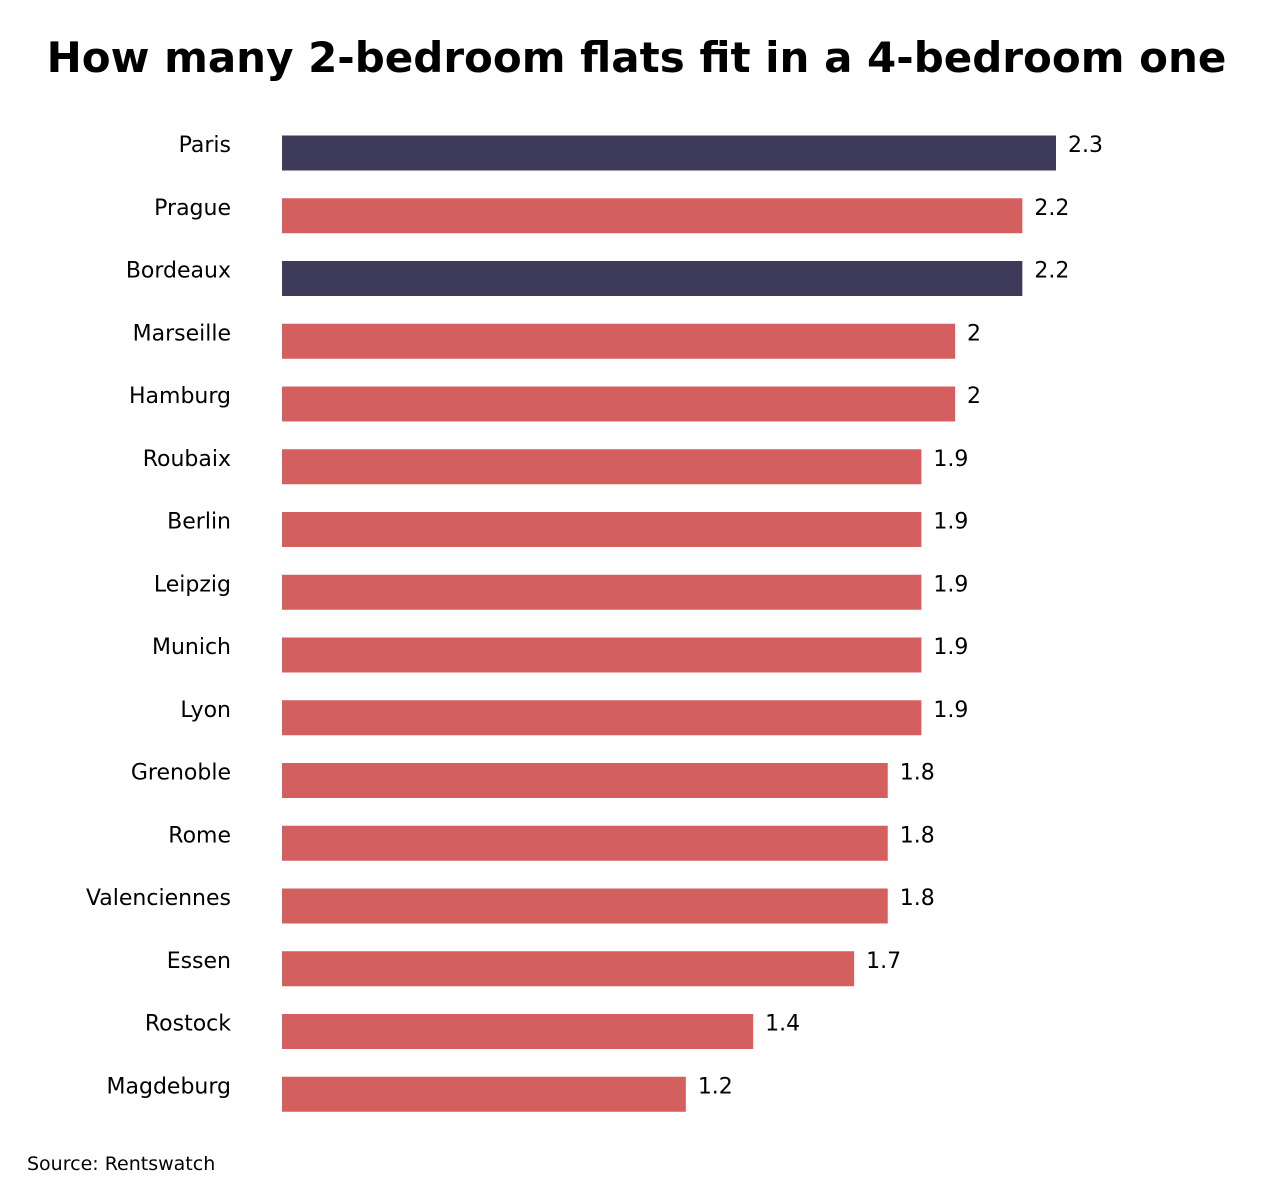 The image size is (1279, 1193). I want to click on bar-roubaix, so click(602, 467).